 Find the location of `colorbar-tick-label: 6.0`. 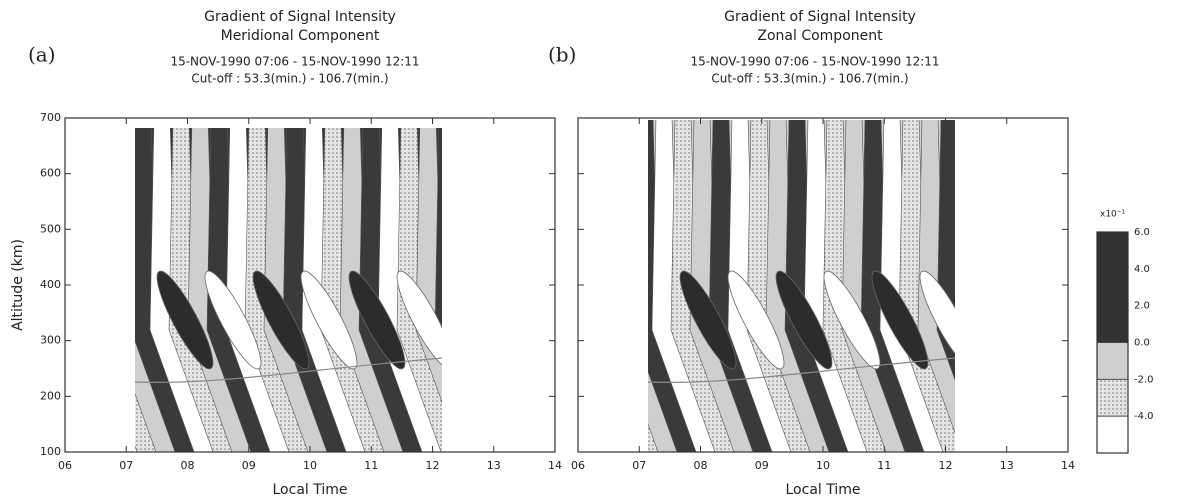

colorbar-tick-label: 6.0 is located at coordinates (1142, 232).